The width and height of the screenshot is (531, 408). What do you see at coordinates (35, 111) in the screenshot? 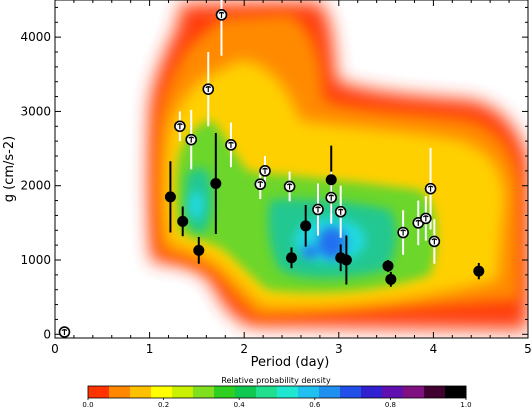
I see `y-tick-label: 3000` at bounding box center [35, 111].